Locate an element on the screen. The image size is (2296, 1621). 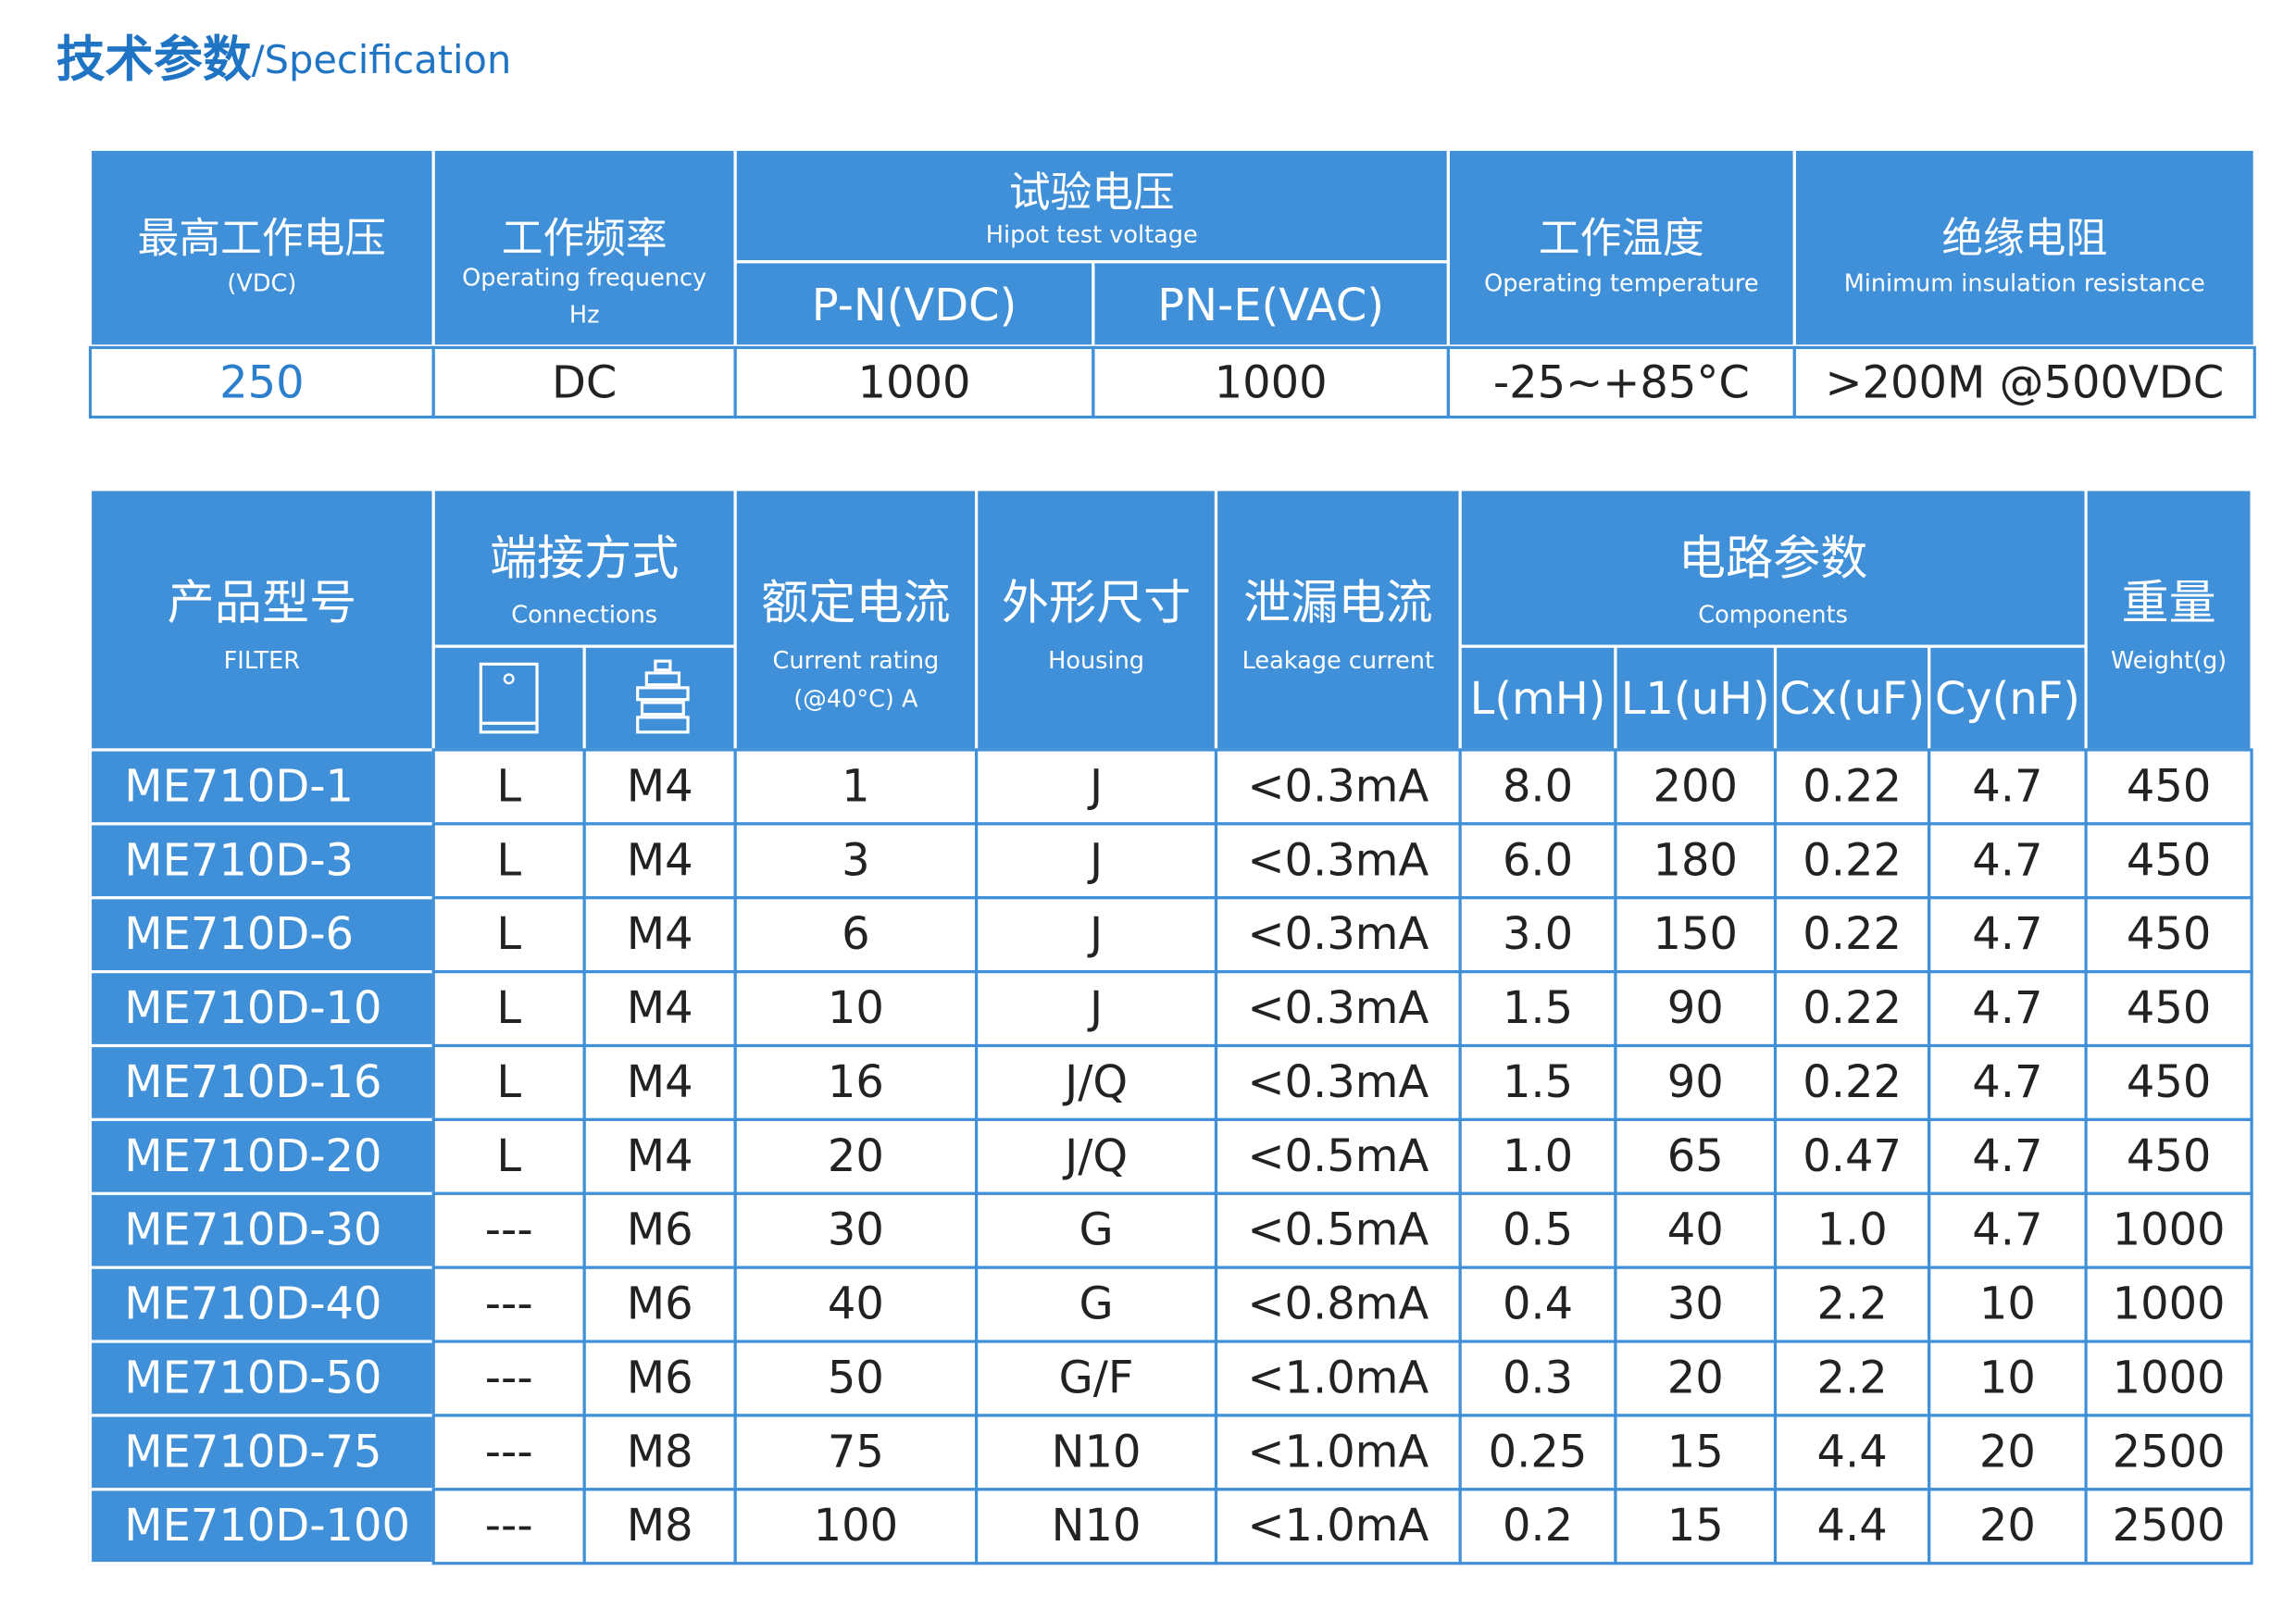
data-text: >200M @500VDC is located at coordinates (2024, 382).